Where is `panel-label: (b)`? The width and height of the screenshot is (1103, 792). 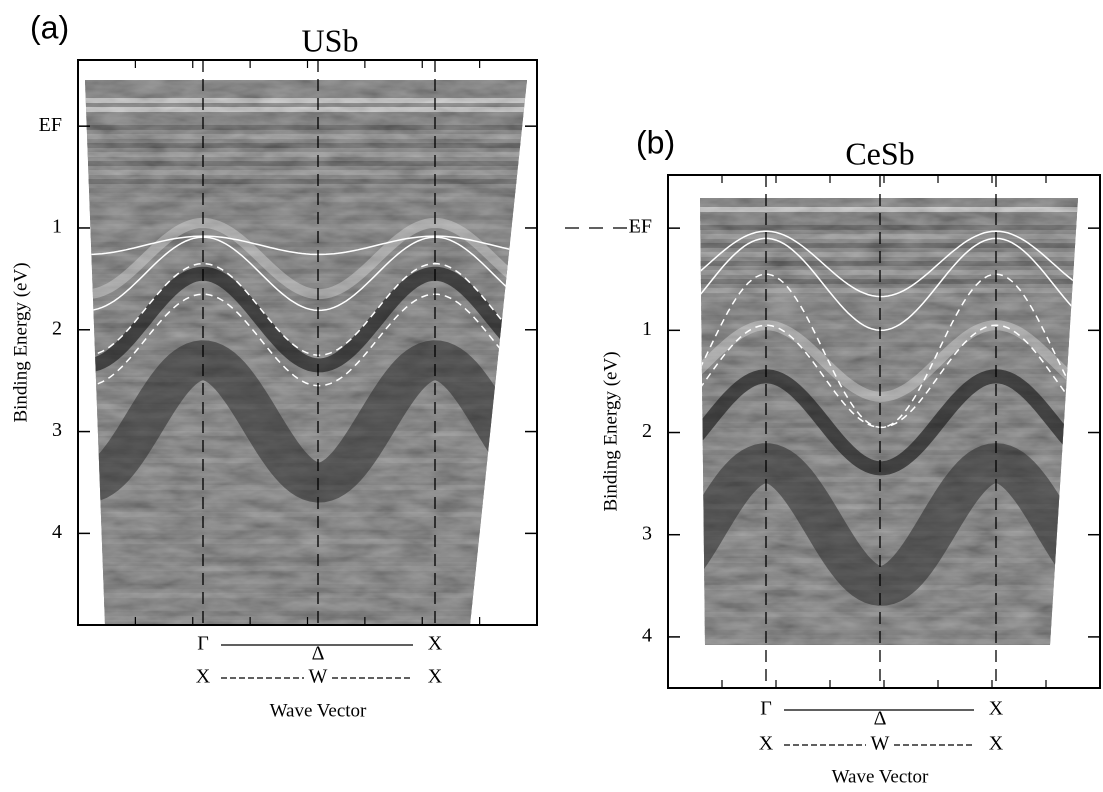 panel-label: (b) is located at coordinates (655, 142).